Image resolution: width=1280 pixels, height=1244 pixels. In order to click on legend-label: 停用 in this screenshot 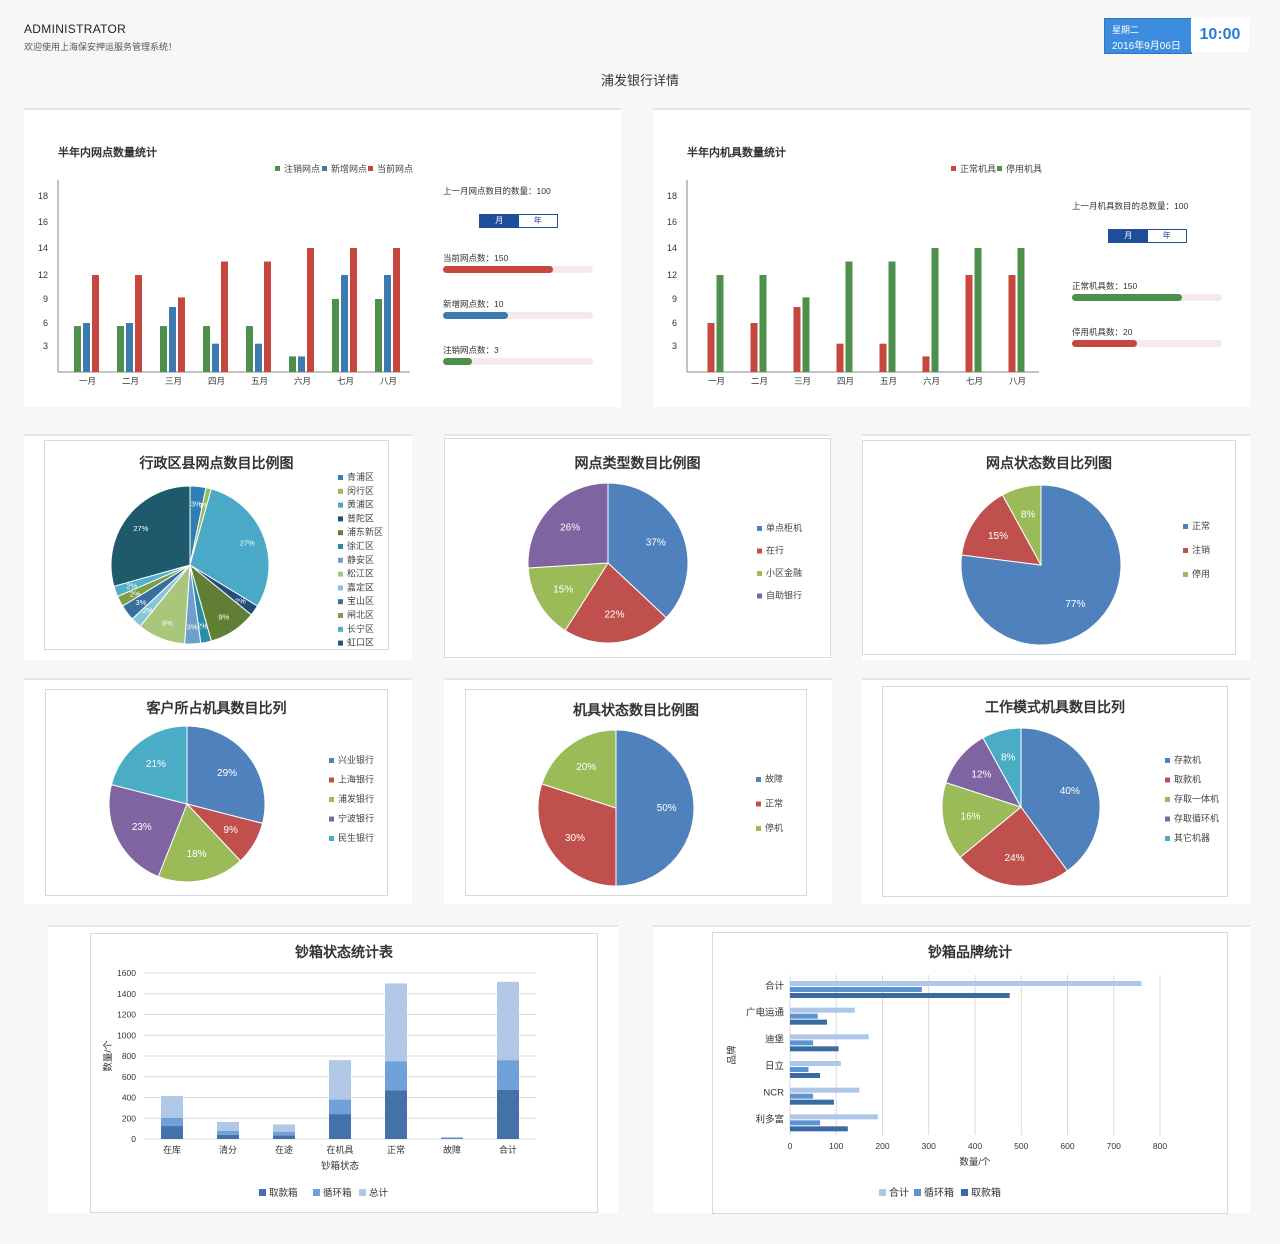, I will do `click(1201, 573)`.